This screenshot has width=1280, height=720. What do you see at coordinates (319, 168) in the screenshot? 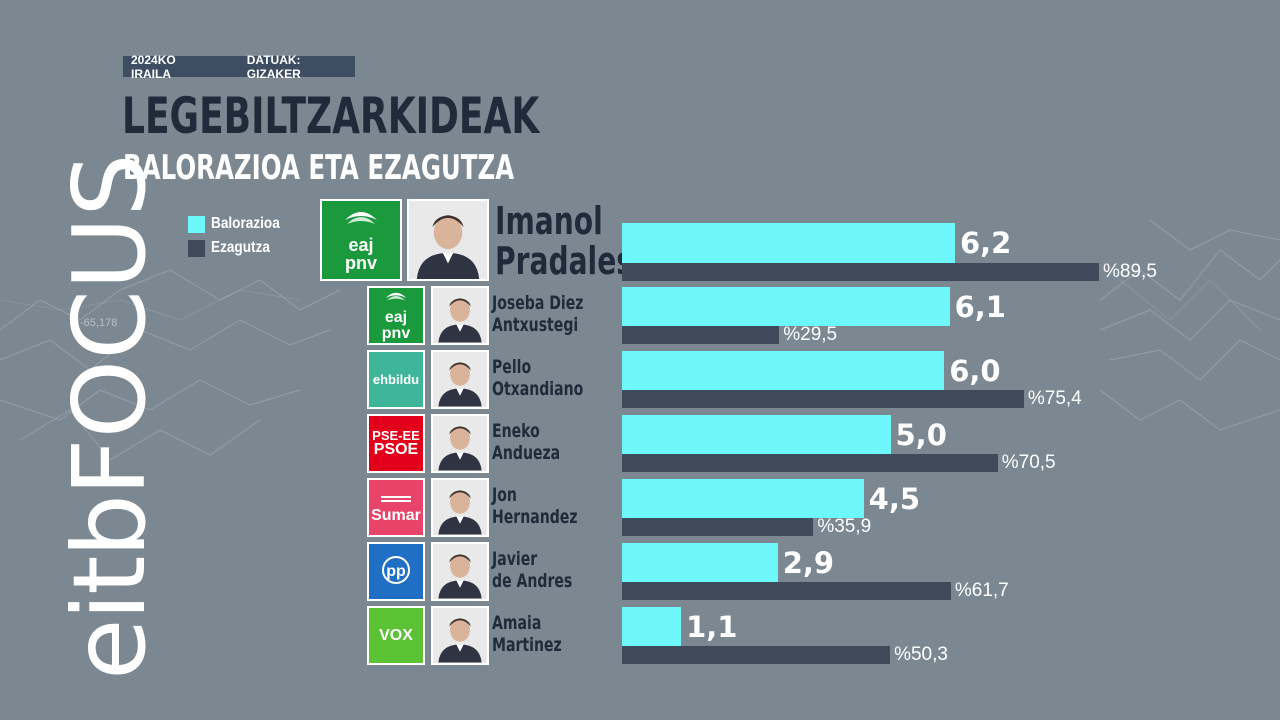
I see `chart-subtitle: BALORAZIOA ETA EZAGUTZA` at bounding box center [319, 168].